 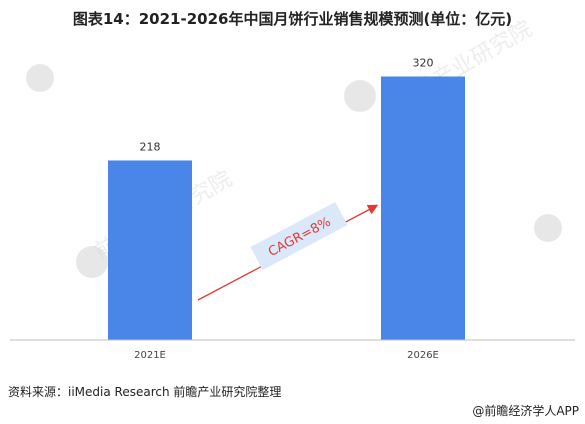 What do you see at coordinates (150, 146) in the screenshot?
I see `data-label: 218` at bounding box center [150, 146].